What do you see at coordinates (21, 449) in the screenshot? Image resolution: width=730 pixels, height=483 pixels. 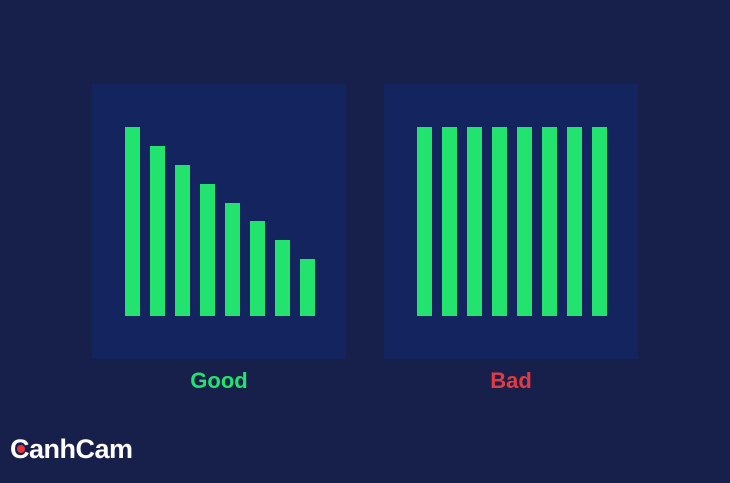 I see `logo-dot-icon` at bounding box center [21, 449].